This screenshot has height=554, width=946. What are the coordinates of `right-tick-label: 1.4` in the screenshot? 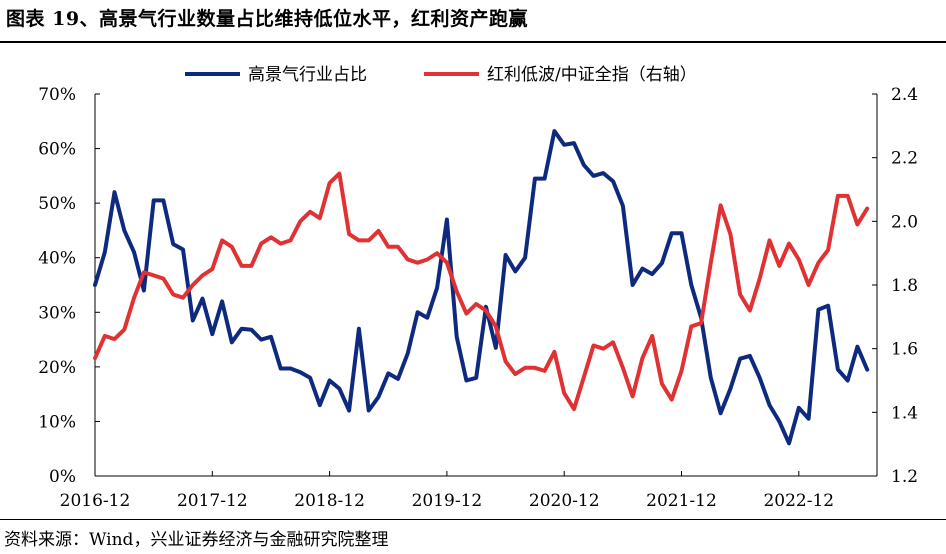 It's located at (904, 413).